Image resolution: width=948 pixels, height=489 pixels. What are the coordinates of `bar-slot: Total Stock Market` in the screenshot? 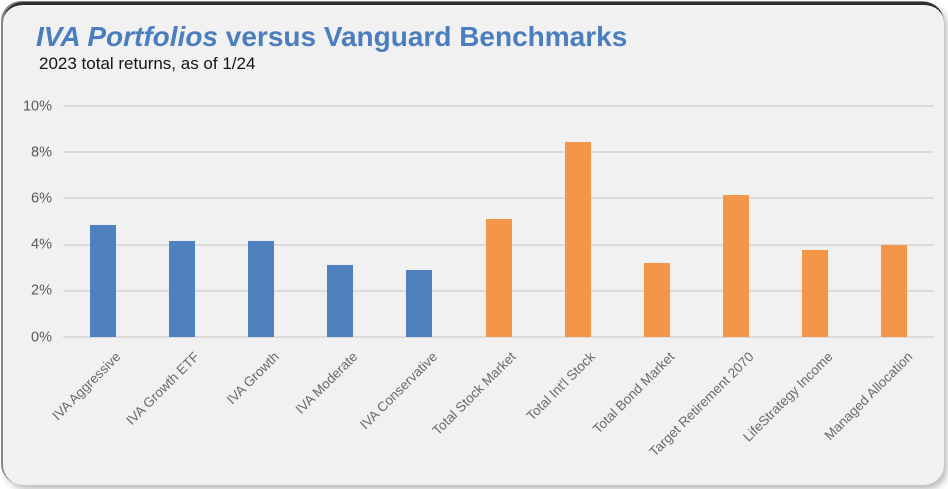 It's located at (484, 272).